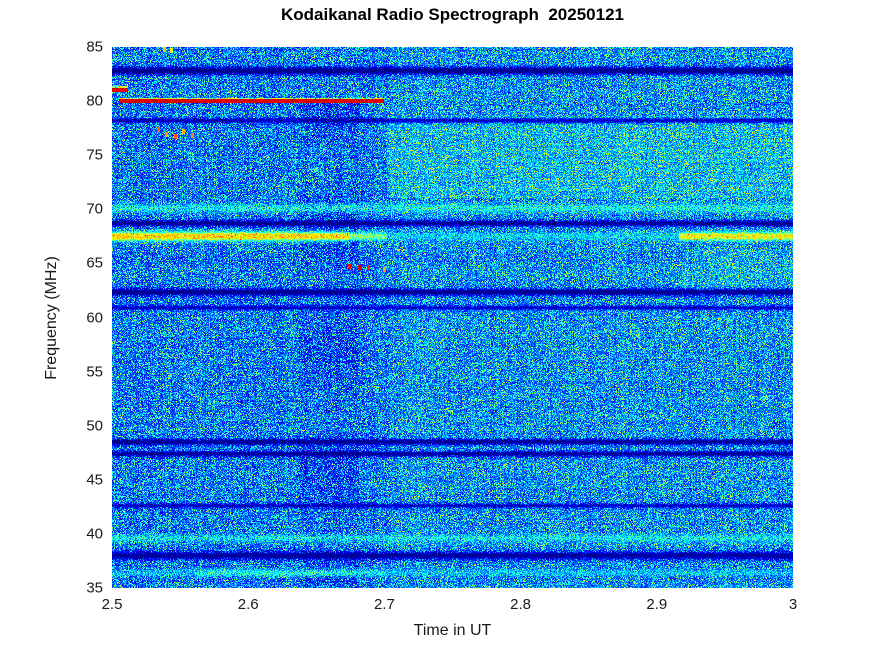 The height and width of the screenshot is (655, 874). I want to click on y-tick-label: 50, so click(94, 426).